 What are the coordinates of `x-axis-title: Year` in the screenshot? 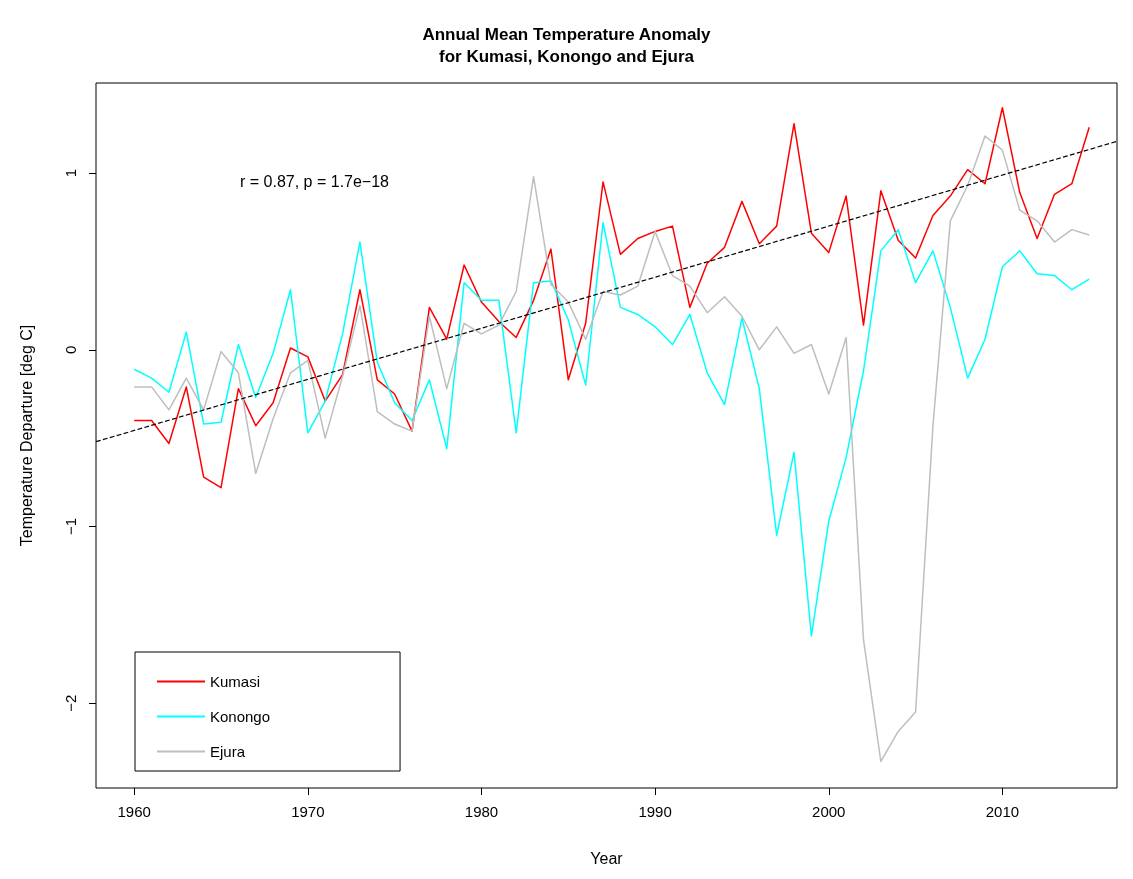 It's located at (607, 858).